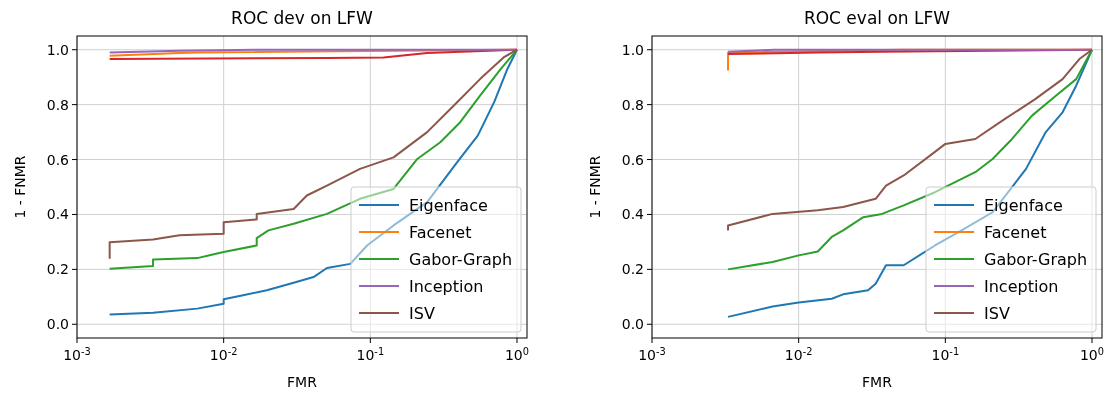 The width and height of the screenshot is (1106, 400). What do you see at coordinates (302, 18) in the screenshot?
I see `chart-title: ROC dev on LFW` at bounding box center [302, 18].